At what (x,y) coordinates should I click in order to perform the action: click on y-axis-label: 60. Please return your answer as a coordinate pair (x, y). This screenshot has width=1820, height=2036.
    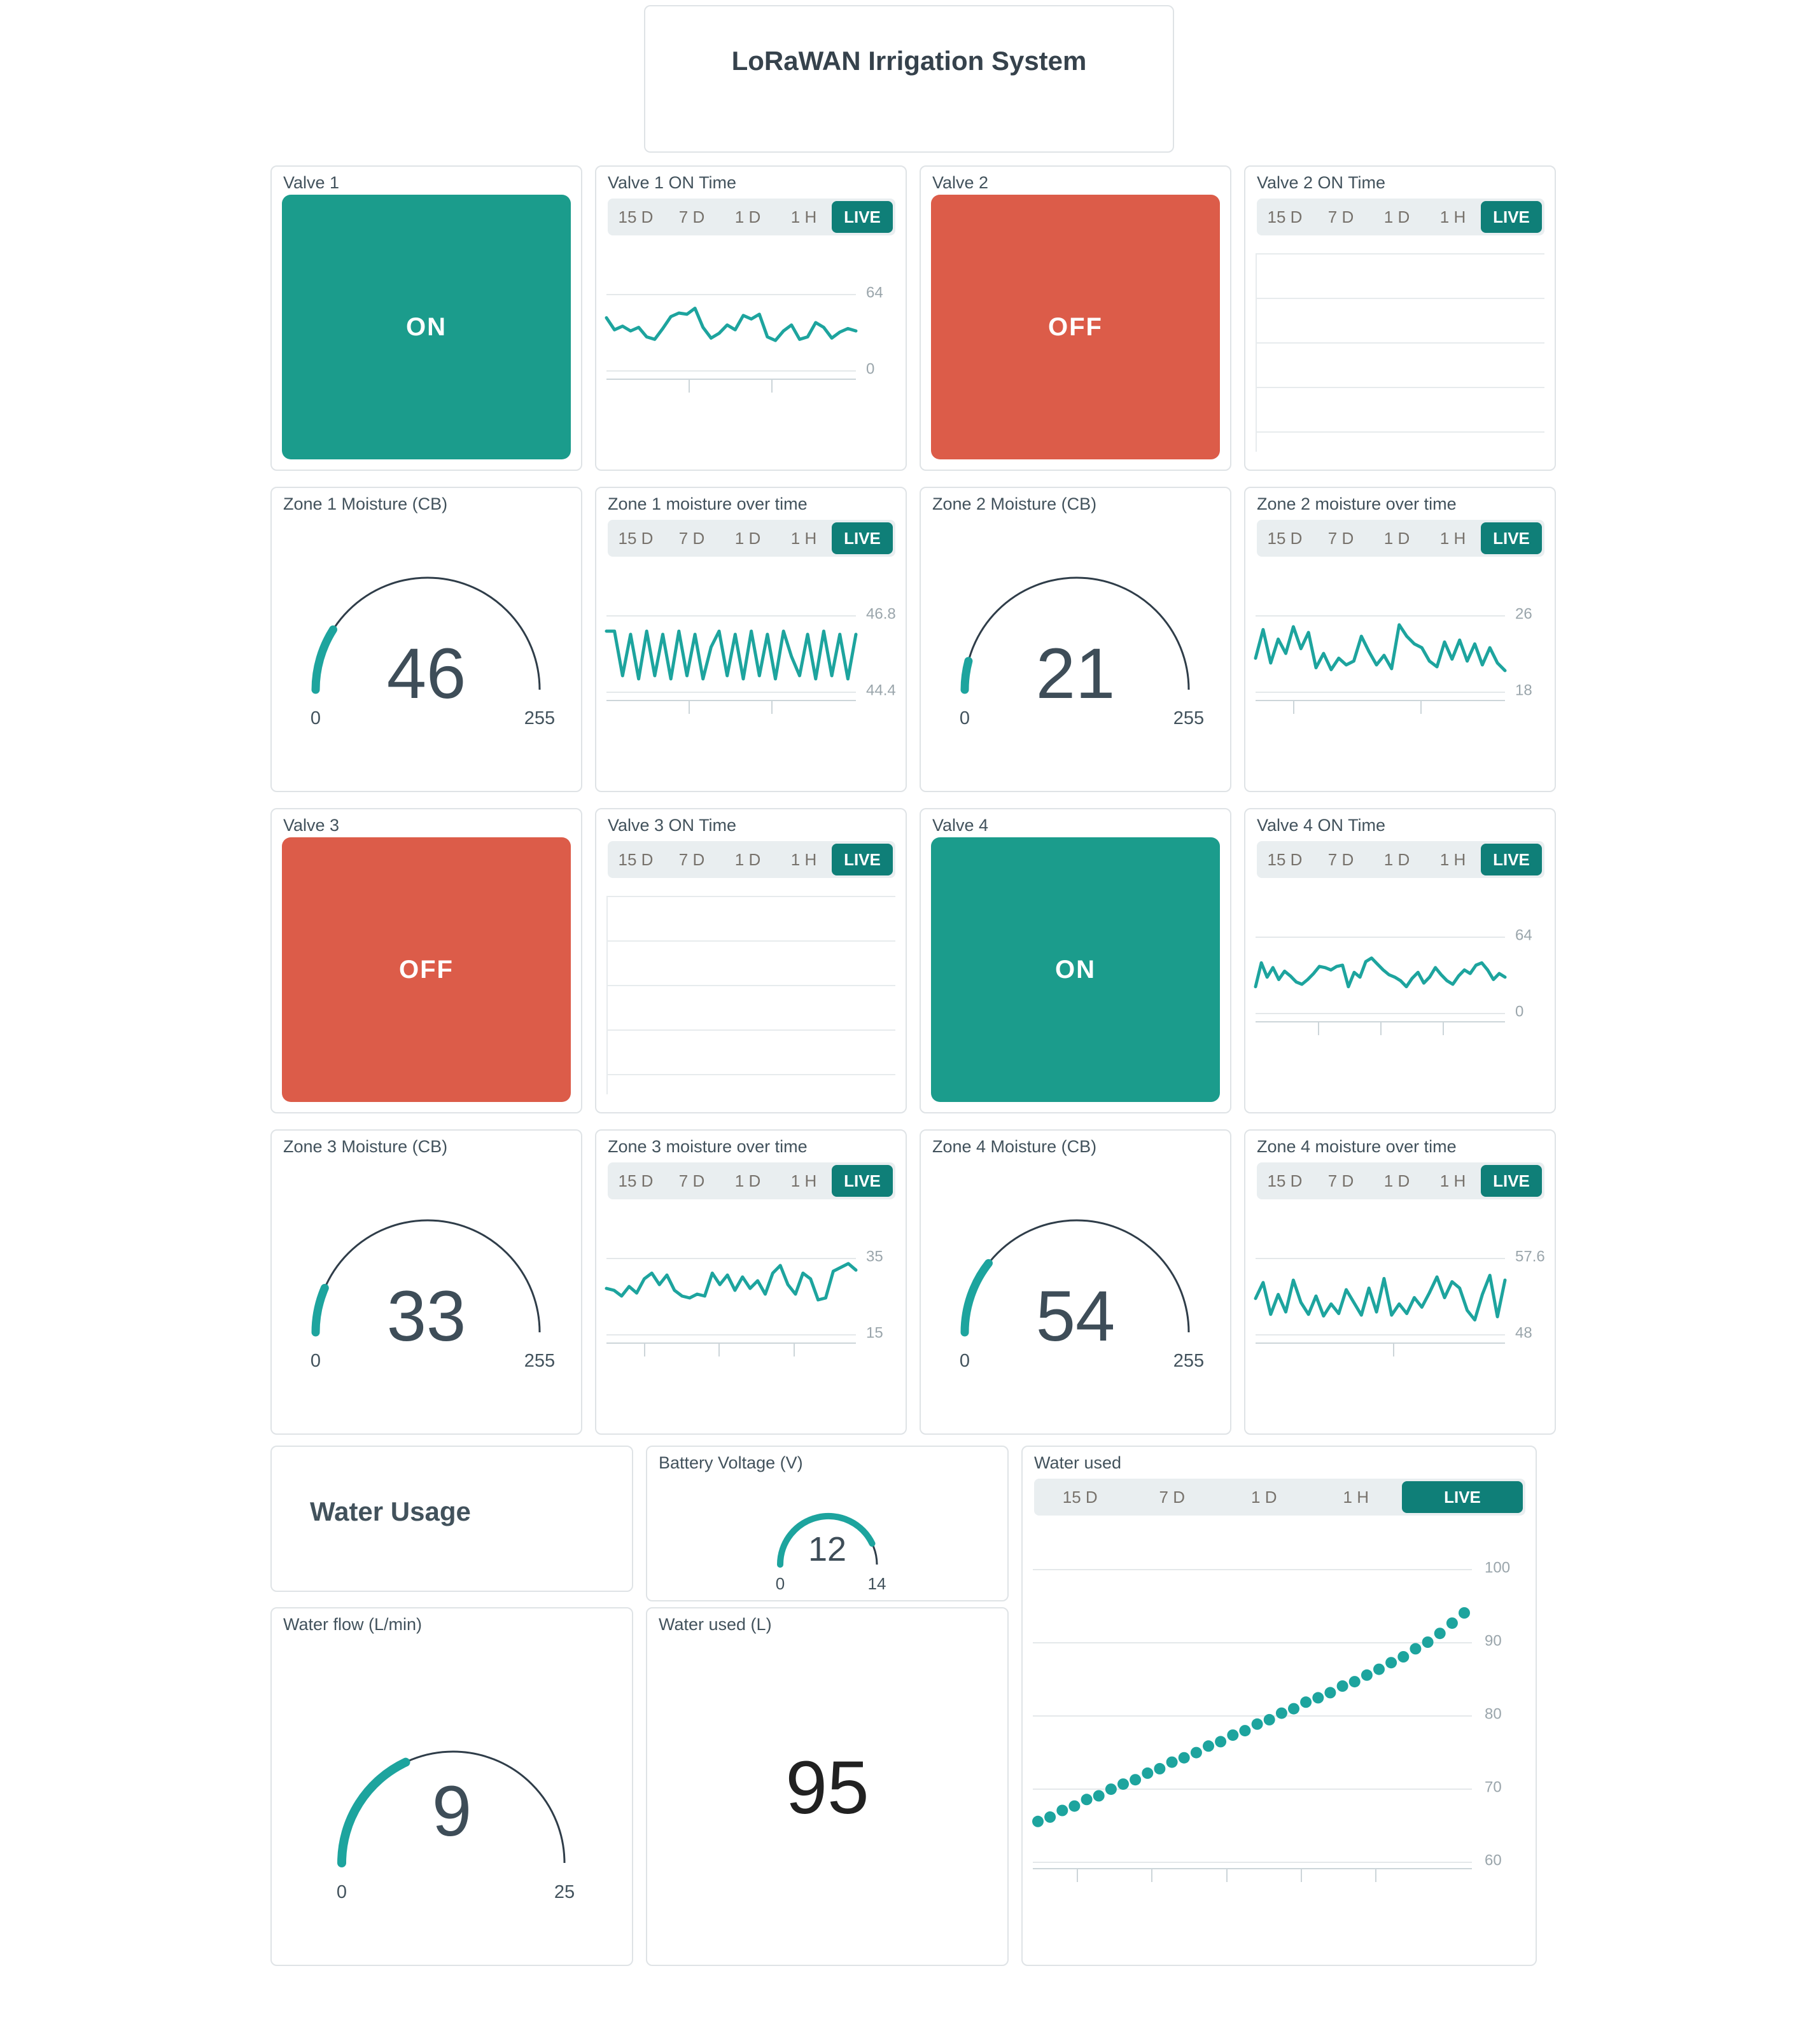
    Looking at the image, I should click on (1493, 1860).